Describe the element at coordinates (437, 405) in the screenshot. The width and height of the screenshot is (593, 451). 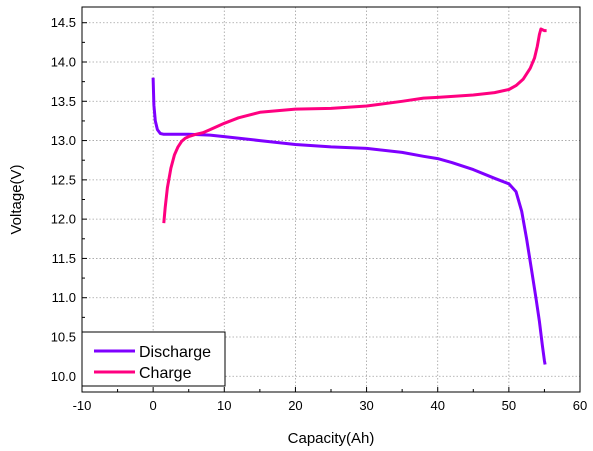
I see `x-tick-label: 40` at that location.